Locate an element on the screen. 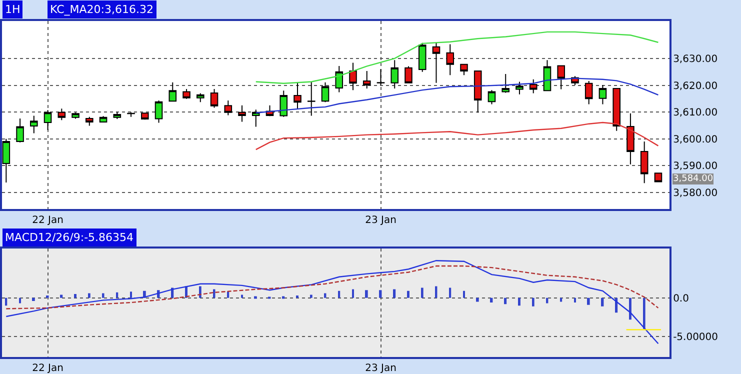 This screenshot has width=741, height=374. y-tick-label: 3,620.00 is located at coordinates (695, 86).